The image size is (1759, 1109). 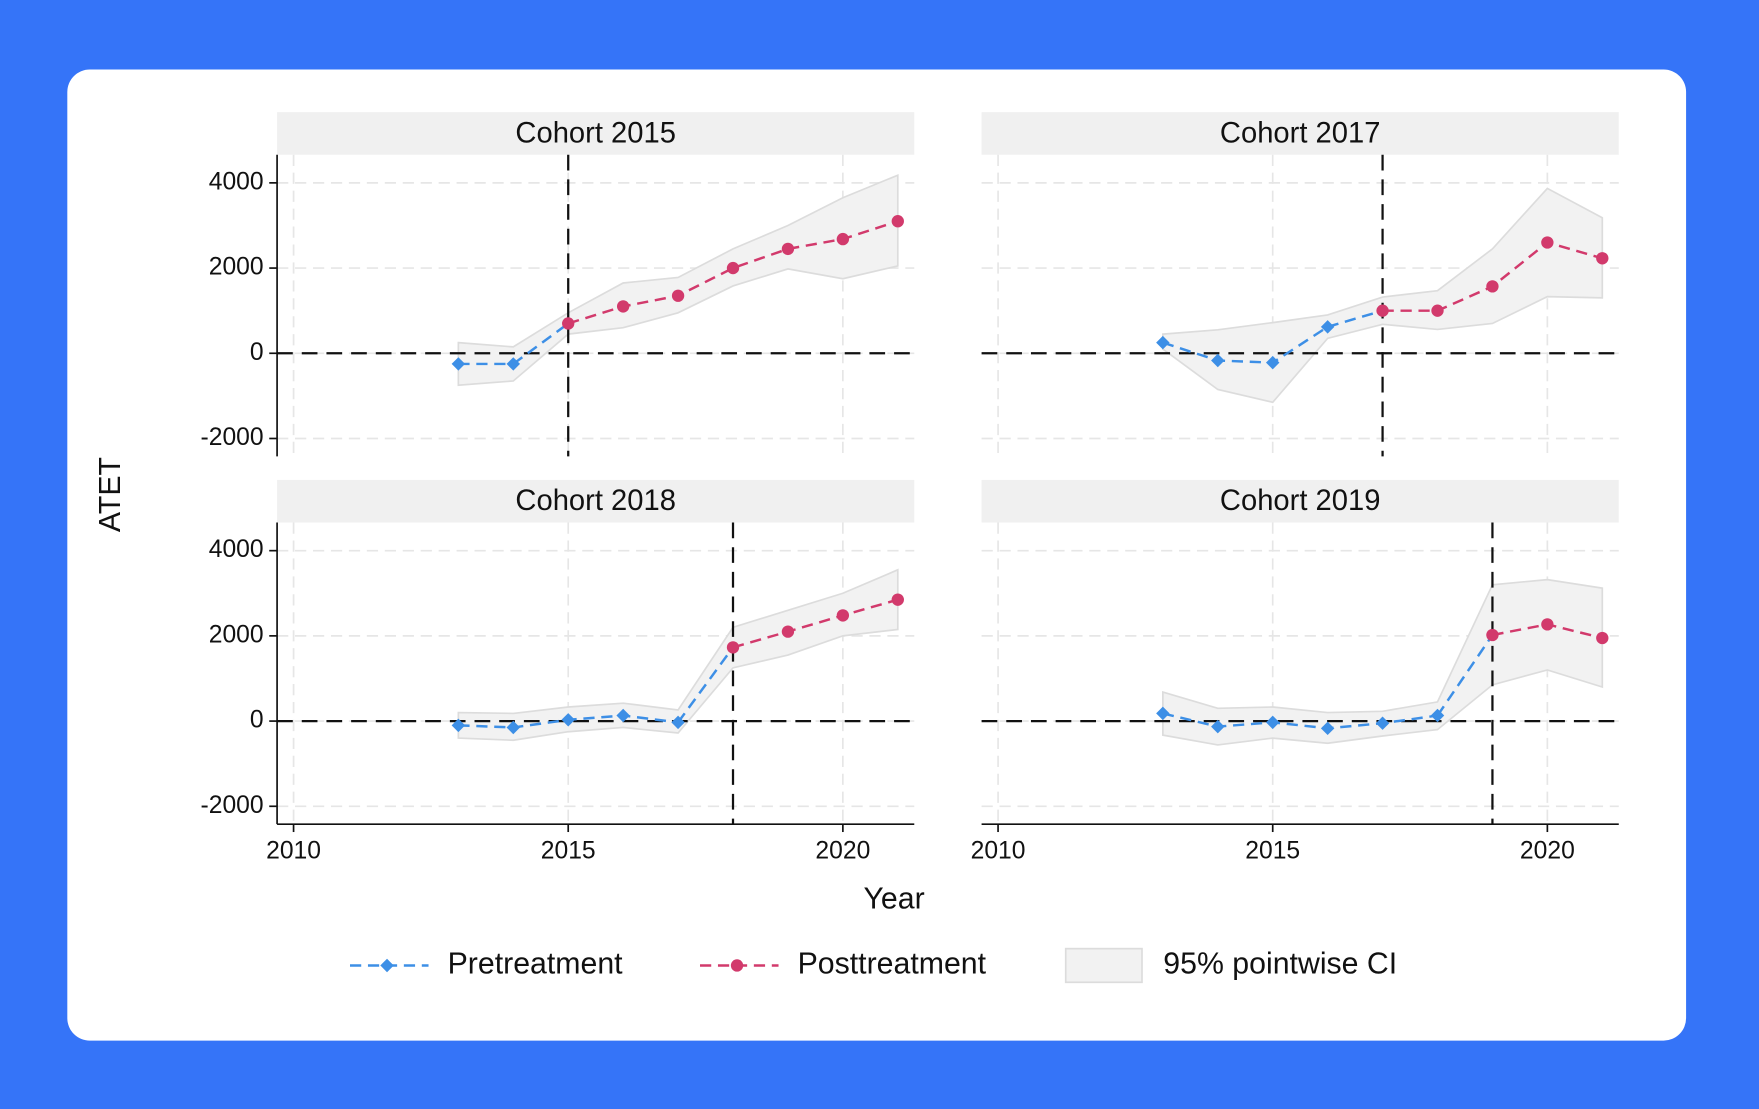 What do you see at coordinates (1103, 965) in the screenshot?
I see `legend-swatch` at bounding box center [1103, 965].